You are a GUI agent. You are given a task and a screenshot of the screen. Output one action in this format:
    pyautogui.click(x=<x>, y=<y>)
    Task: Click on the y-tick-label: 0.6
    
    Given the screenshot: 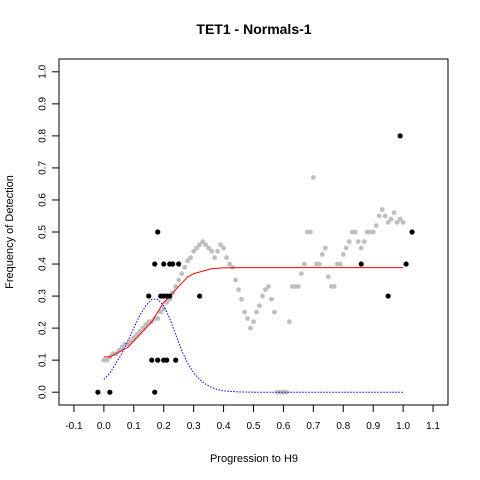 What is the action you would take?
    pyautogui.click(x=43, y=200)
    